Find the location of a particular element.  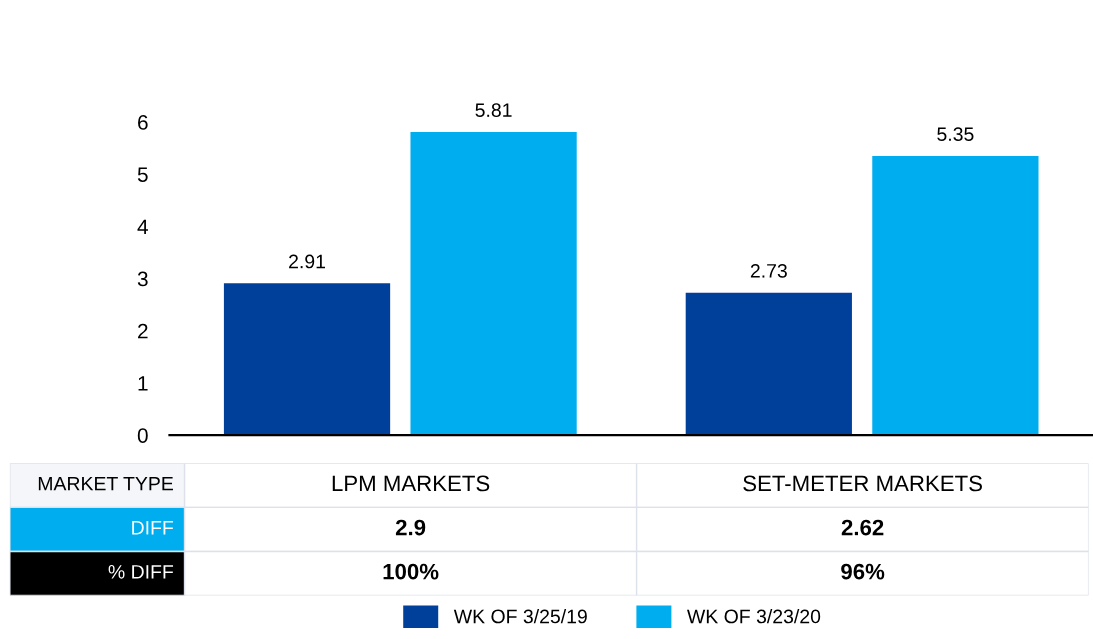

text: DIFF is located at coordinates (153, 528).